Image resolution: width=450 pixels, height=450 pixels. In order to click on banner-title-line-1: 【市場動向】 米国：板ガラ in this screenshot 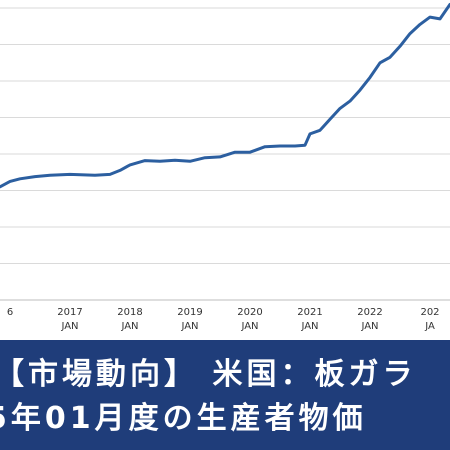, I will do `click(208, 374)`.